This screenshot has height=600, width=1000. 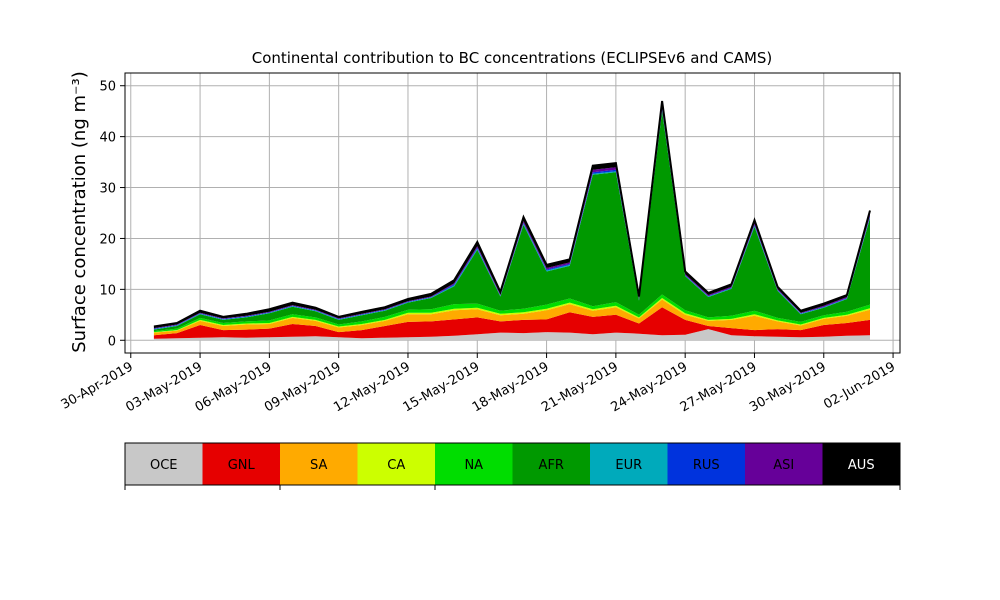 I want to click on legend-swatch-sa, so click(x=319, y=464).